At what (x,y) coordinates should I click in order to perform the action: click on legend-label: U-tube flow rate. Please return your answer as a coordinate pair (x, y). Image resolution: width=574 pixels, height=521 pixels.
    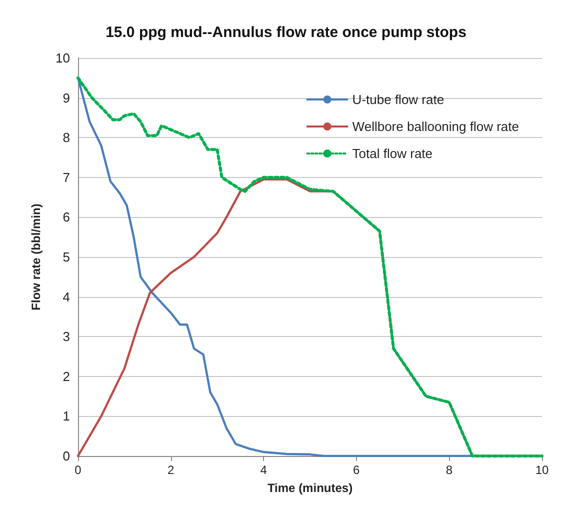
    Looking at the image, I should click on (398, 99).